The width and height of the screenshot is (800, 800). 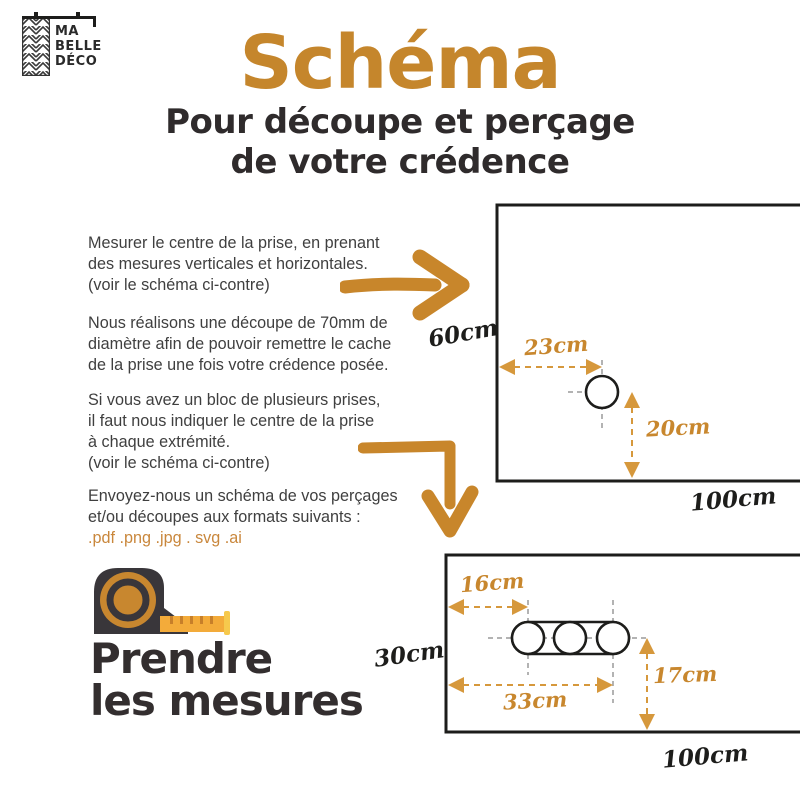 What do you see at coordinates (181, 658) in the screenshot?
I see `footer-title-line-1: Prendre` at bounding box center [181, 658].